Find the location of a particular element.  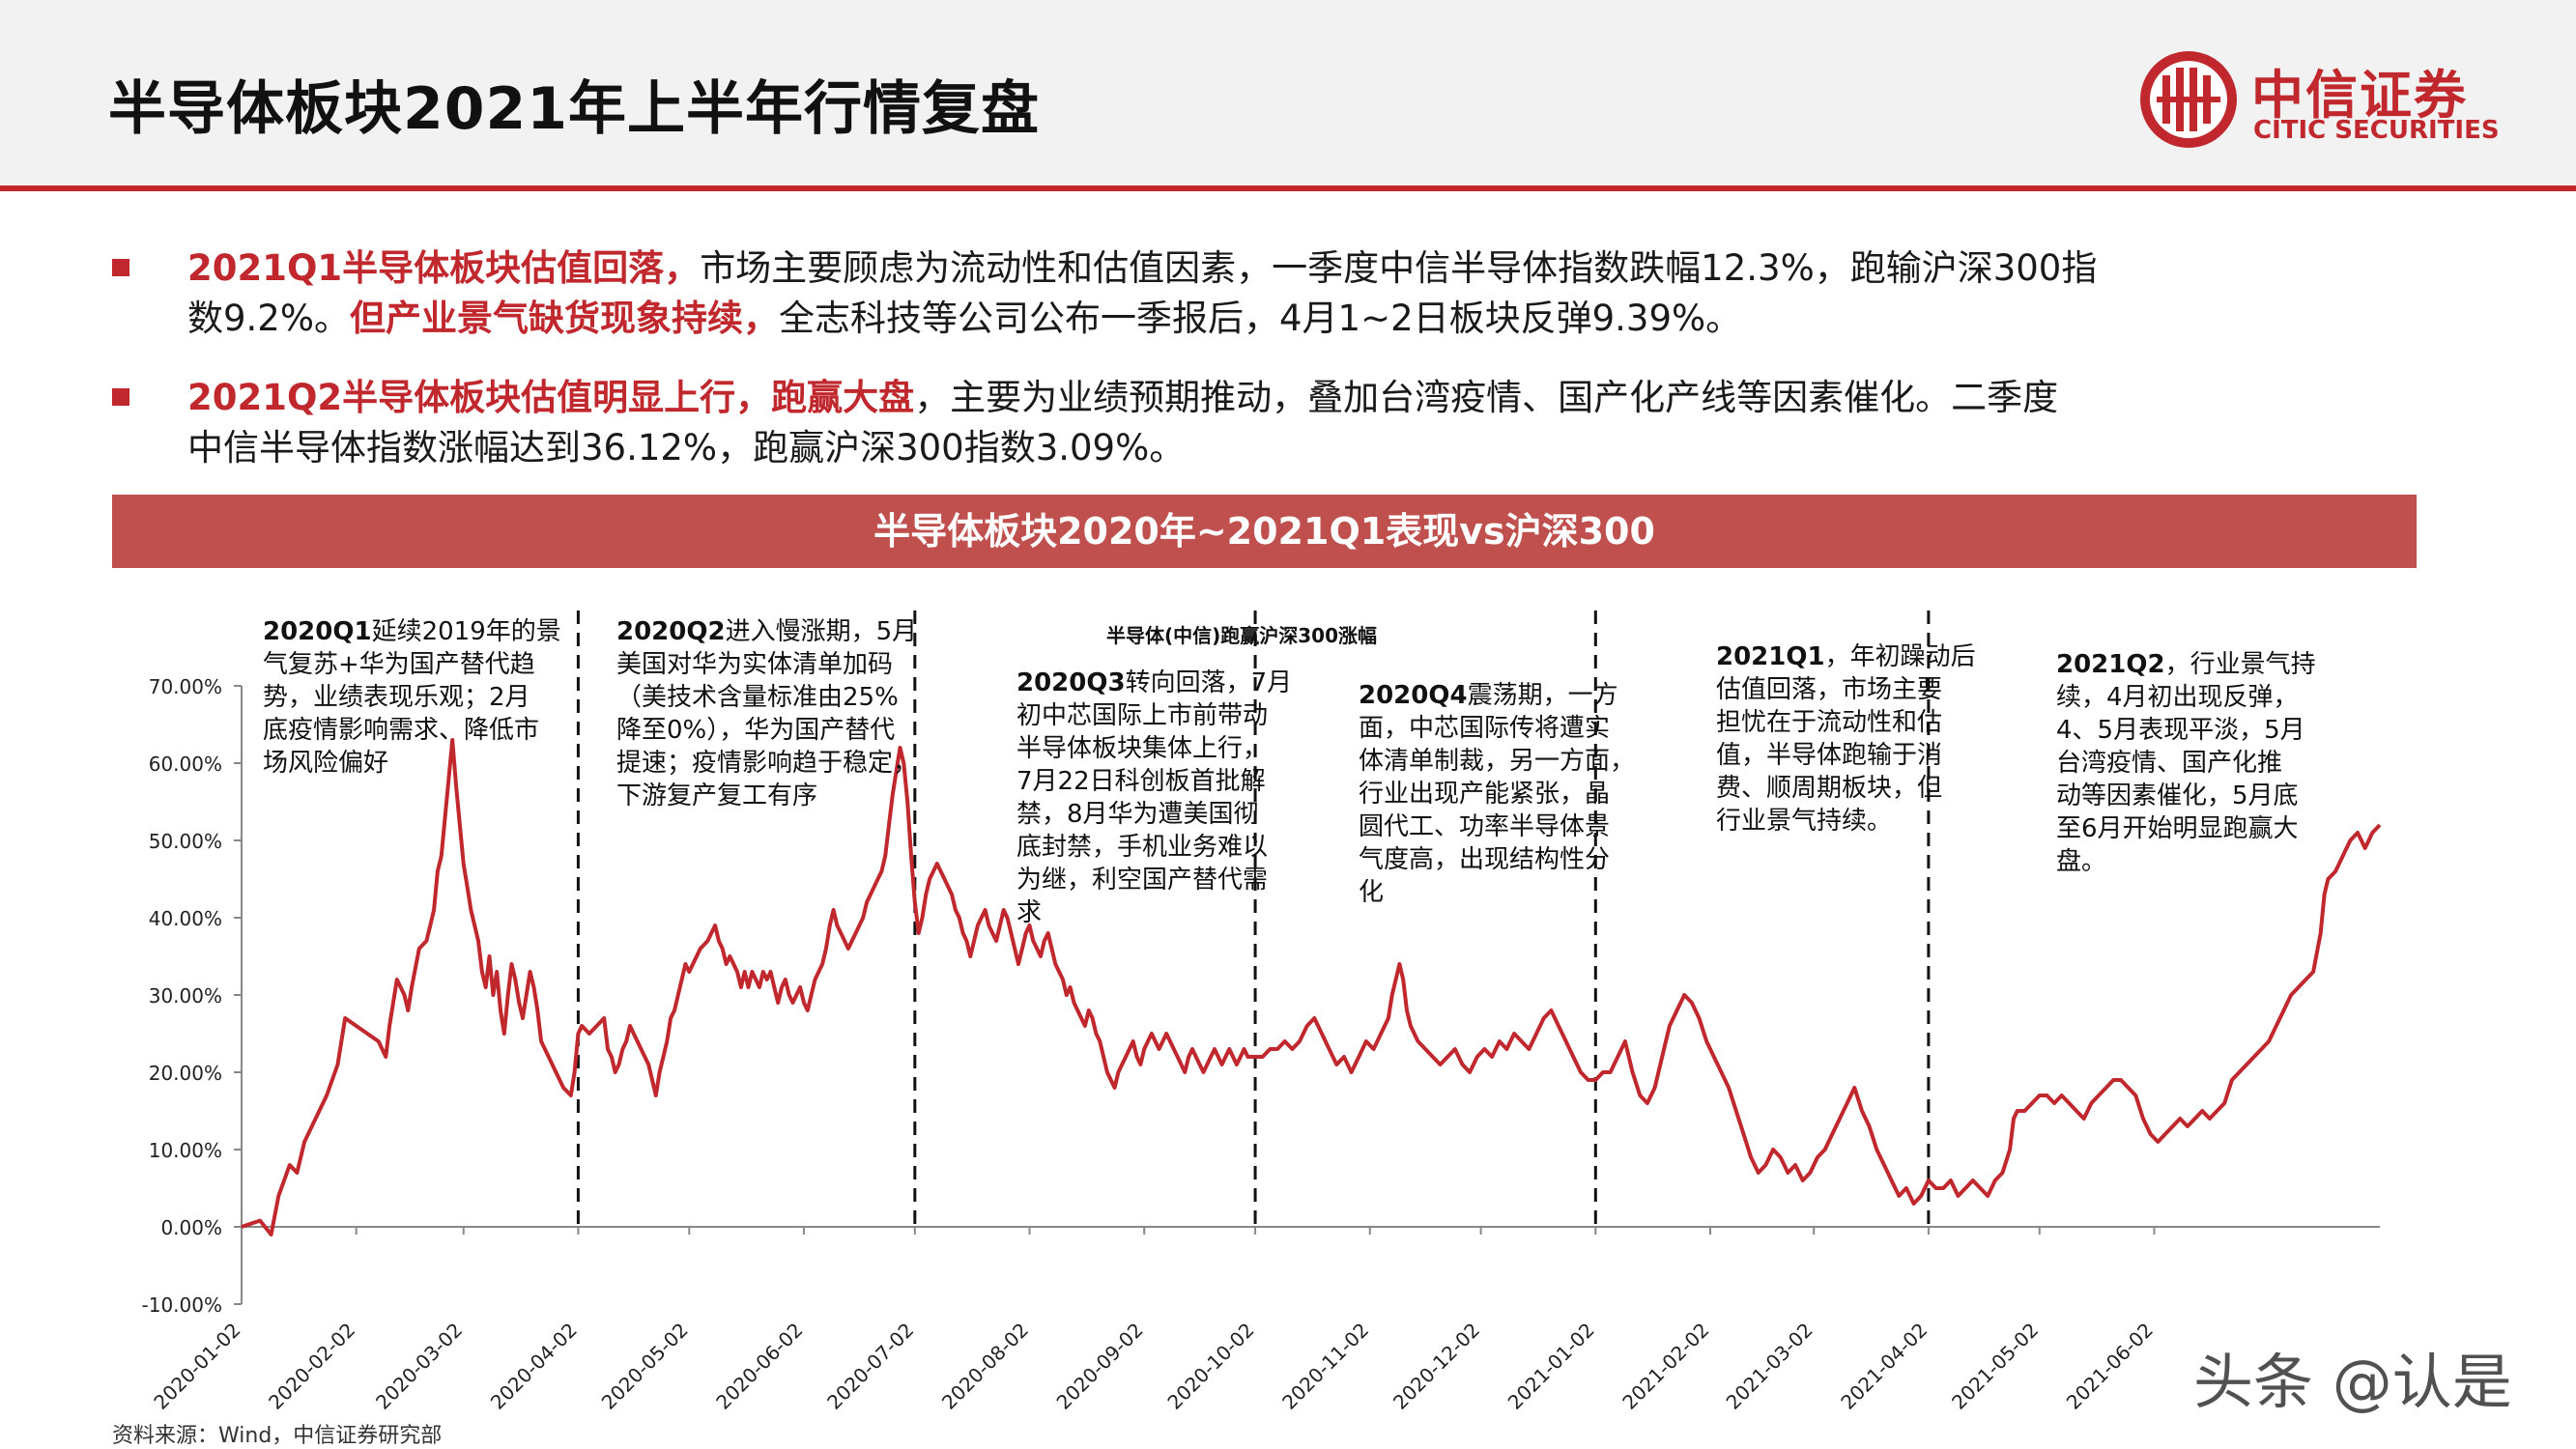

annotation-text: 求 is located at coordinates (1029, 912).